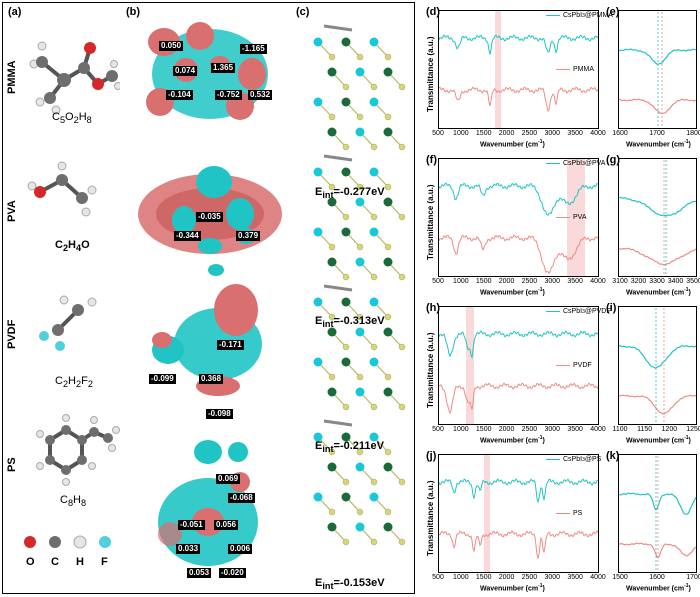 Image resolution: width=700 pixels, height=597 pixels. What do you see at coordinates (67, 542) in the screenshot?
I see `atom-legend-dots` at bounding box center [67, 542].